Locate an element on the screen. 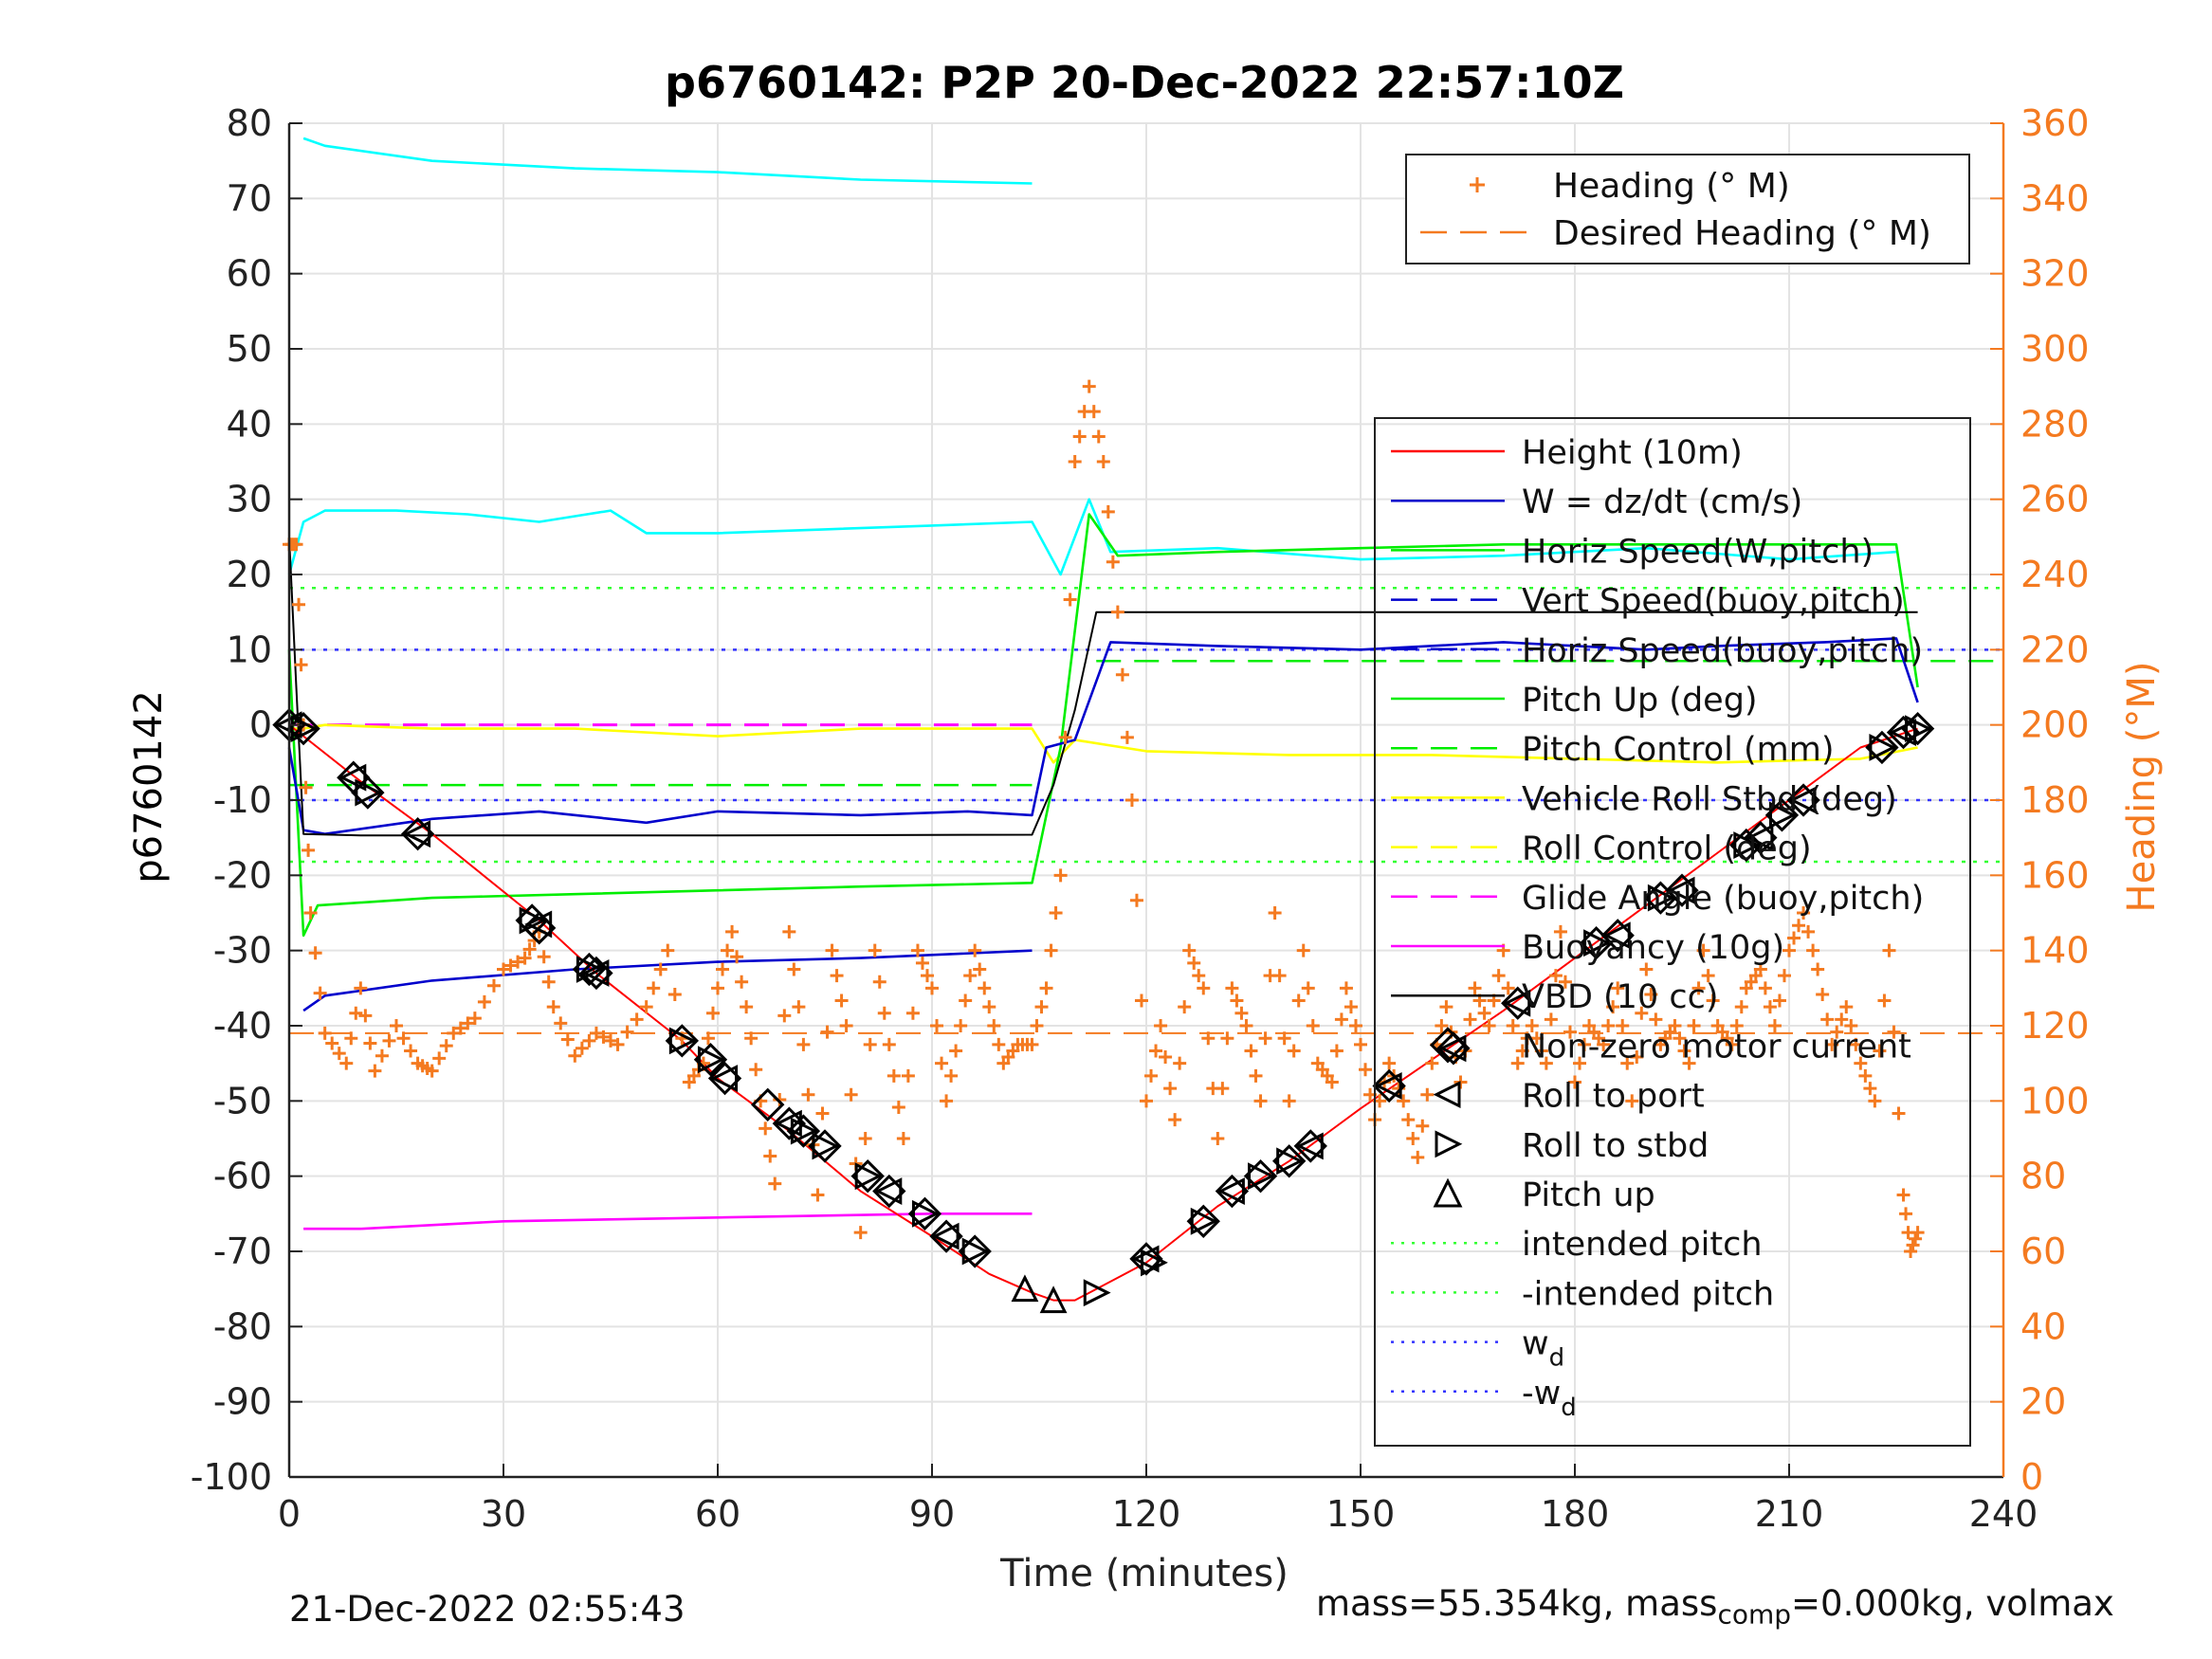  pitch-up-marker is located at coordinates (1053, 1299).